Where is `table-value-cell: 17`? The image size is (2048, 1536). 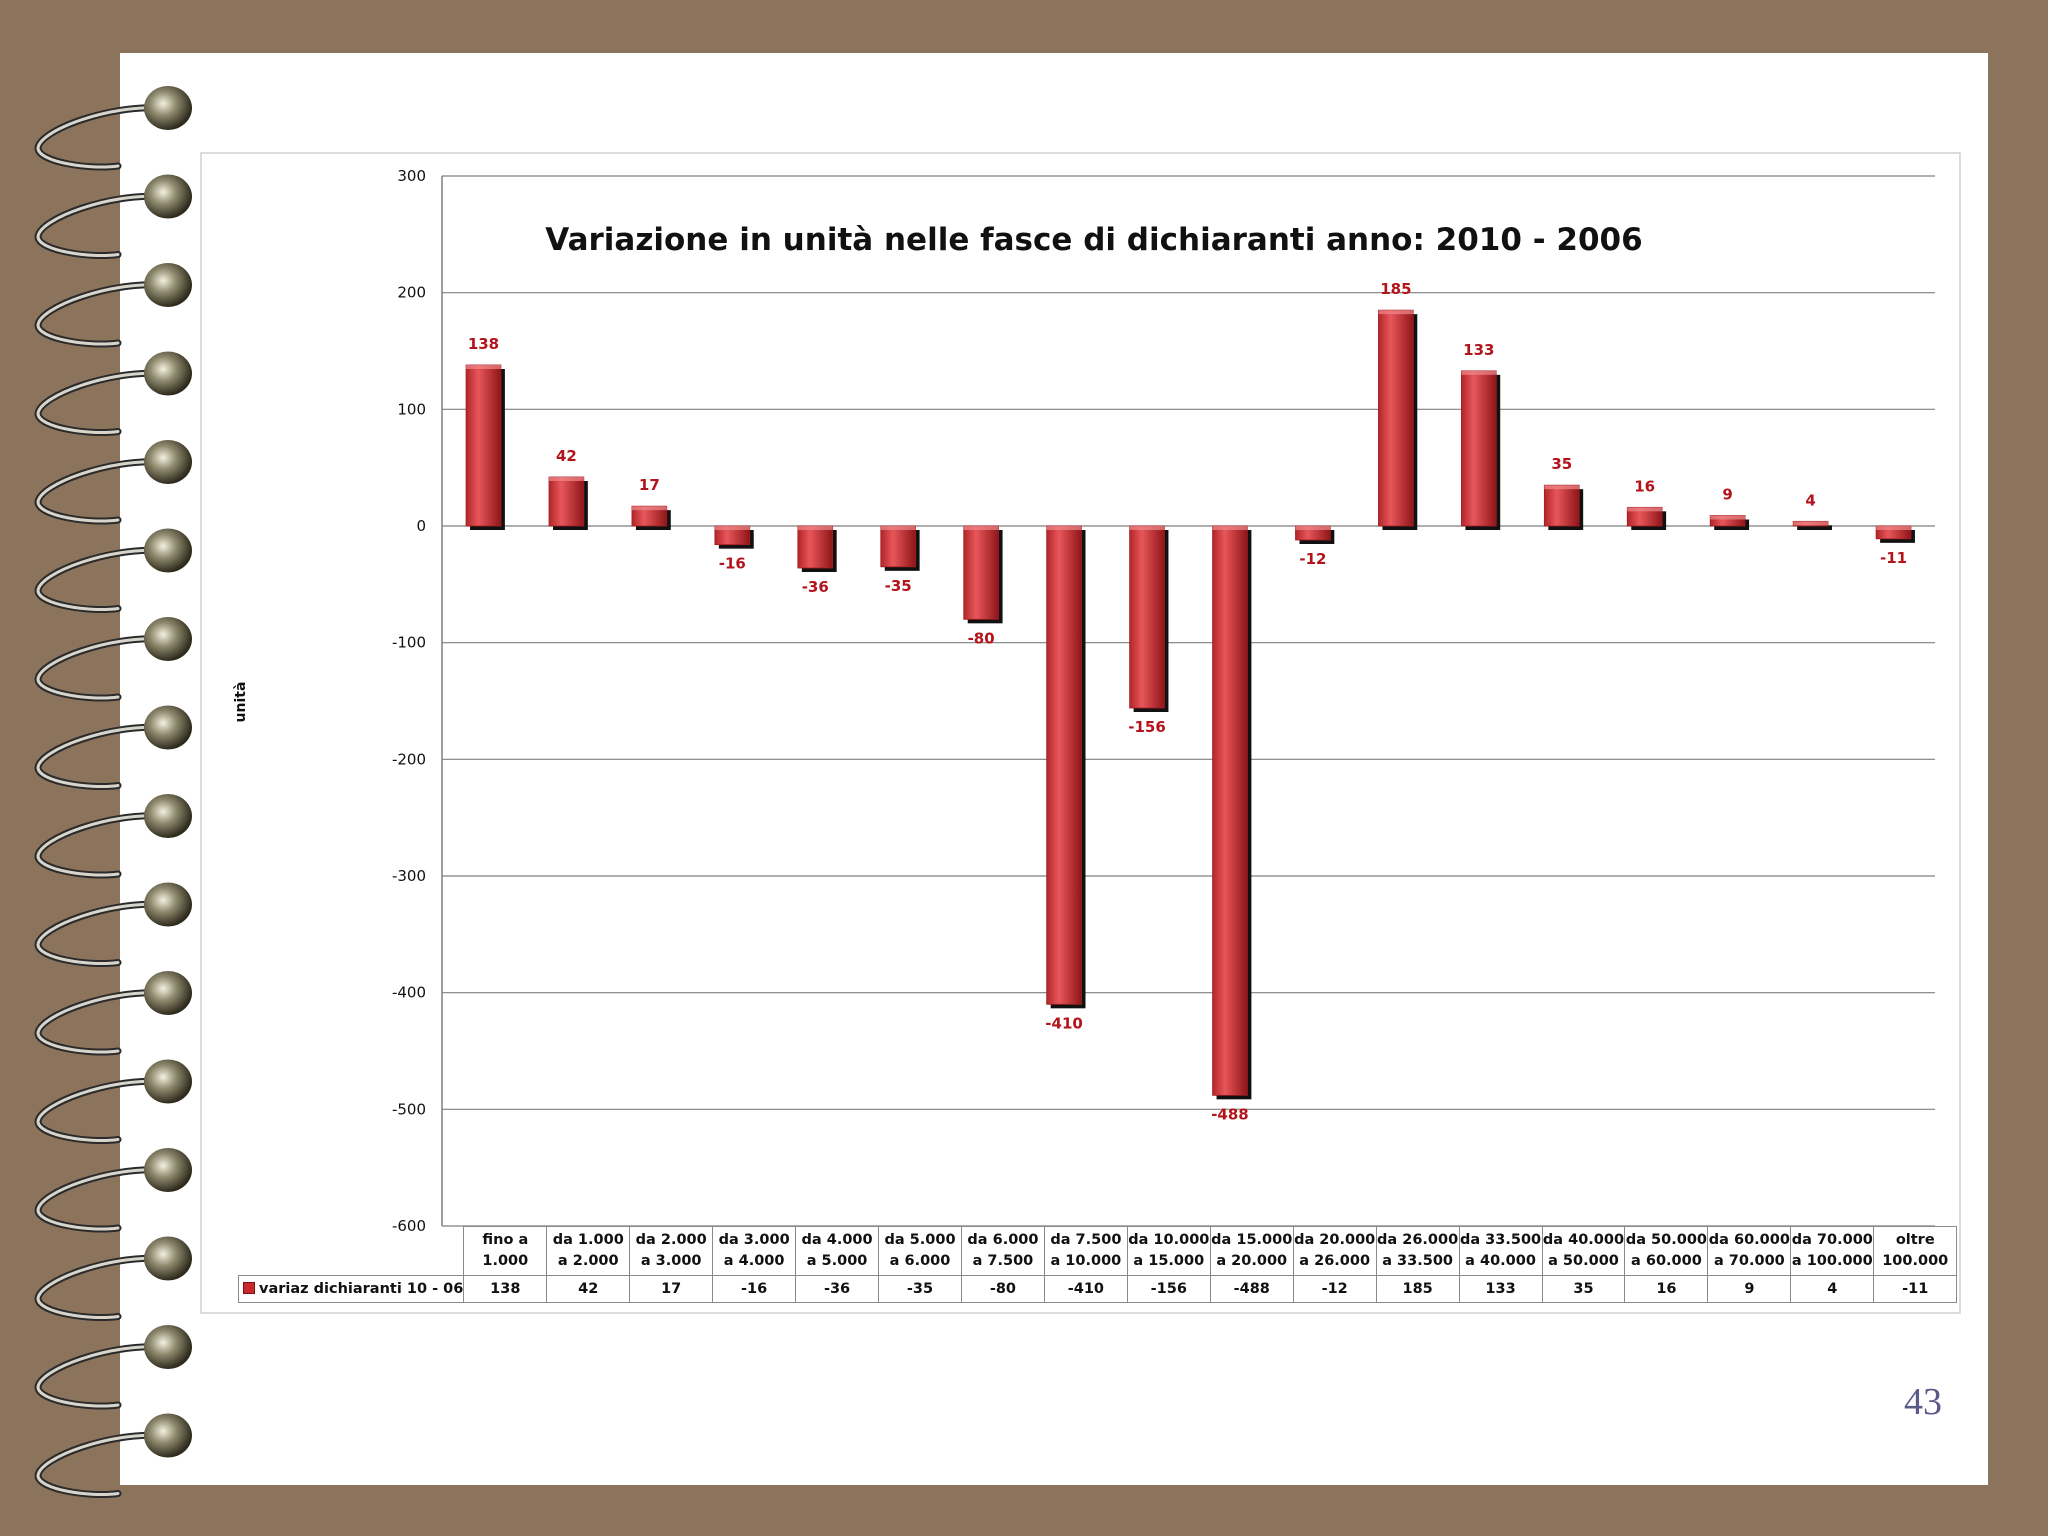
table-value-cell: 17 is located at coordinates (671, 1289).